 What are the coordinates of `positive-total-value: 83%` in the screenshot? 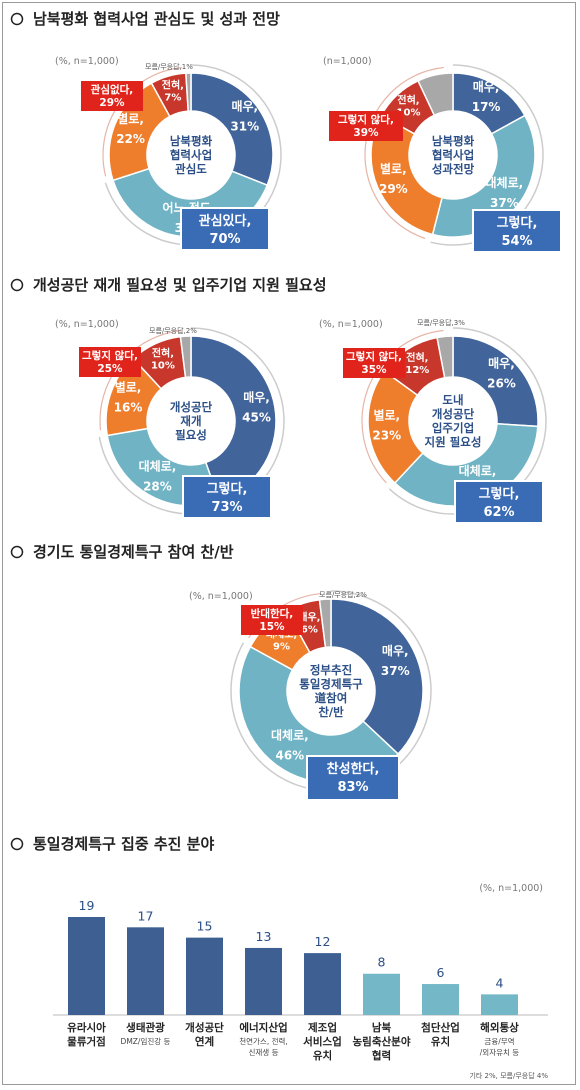 It's located at (352, 787).